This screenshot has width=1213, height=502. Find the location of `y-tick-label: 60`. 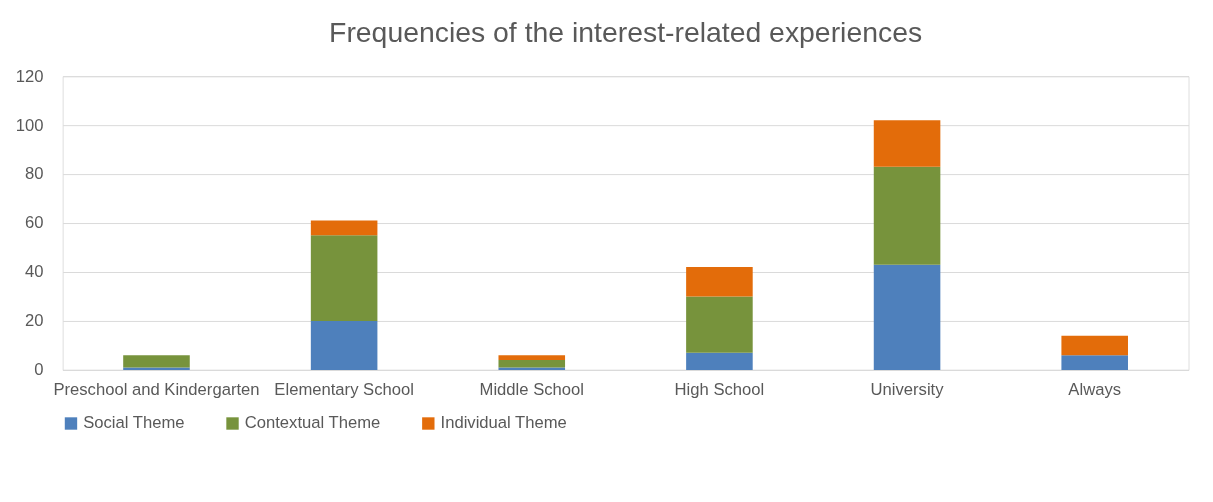

y-tick-label: 60 is located at coordinates (34, 223).